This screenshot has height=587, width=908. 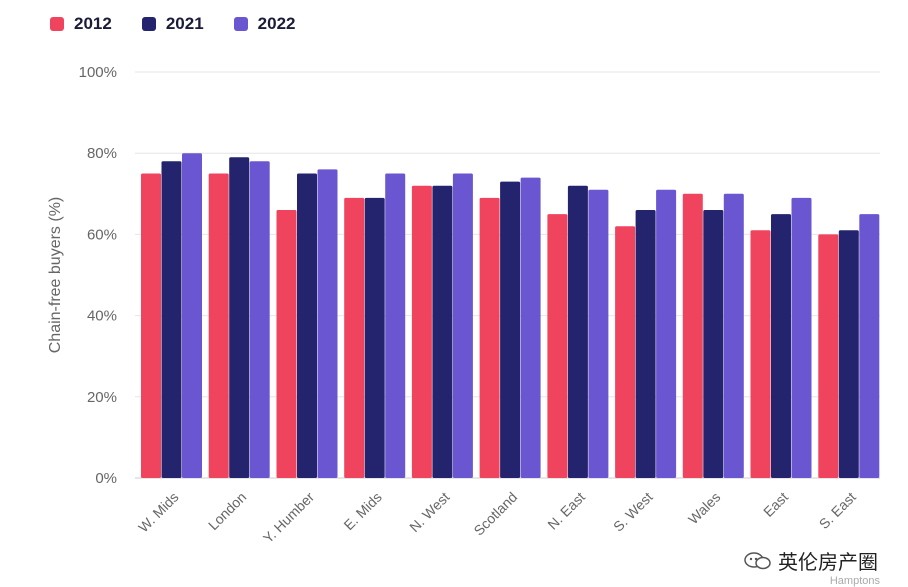 What do you see at coordinates (828, 356) in the screenshot?
I see `bar-2012-seast` at bounding box center [828, 356].